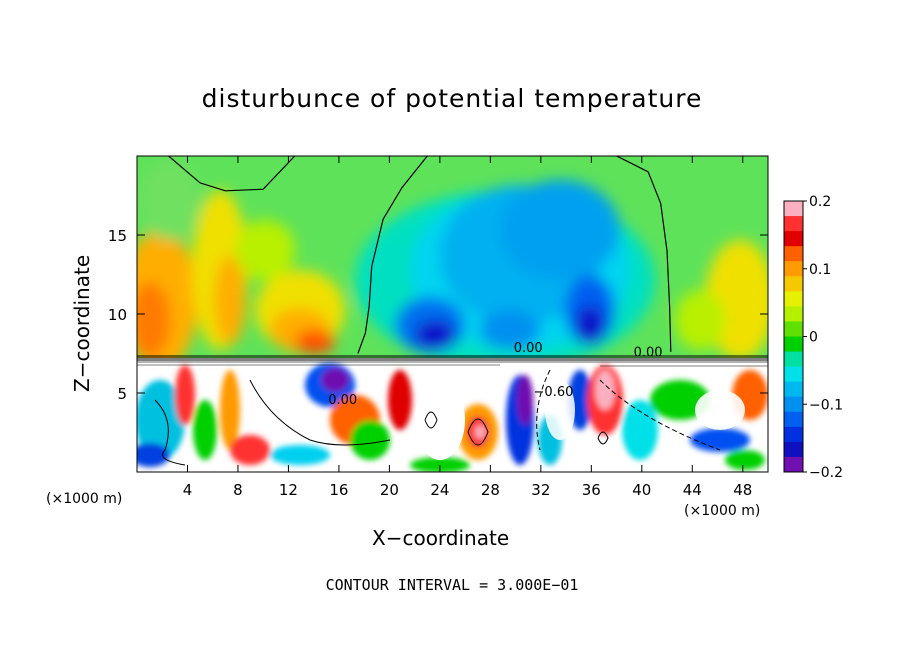 Image resolution: width=904 pixels, height=654 pixels. I want to click on x-tick-label: 36, so click(591, 490).